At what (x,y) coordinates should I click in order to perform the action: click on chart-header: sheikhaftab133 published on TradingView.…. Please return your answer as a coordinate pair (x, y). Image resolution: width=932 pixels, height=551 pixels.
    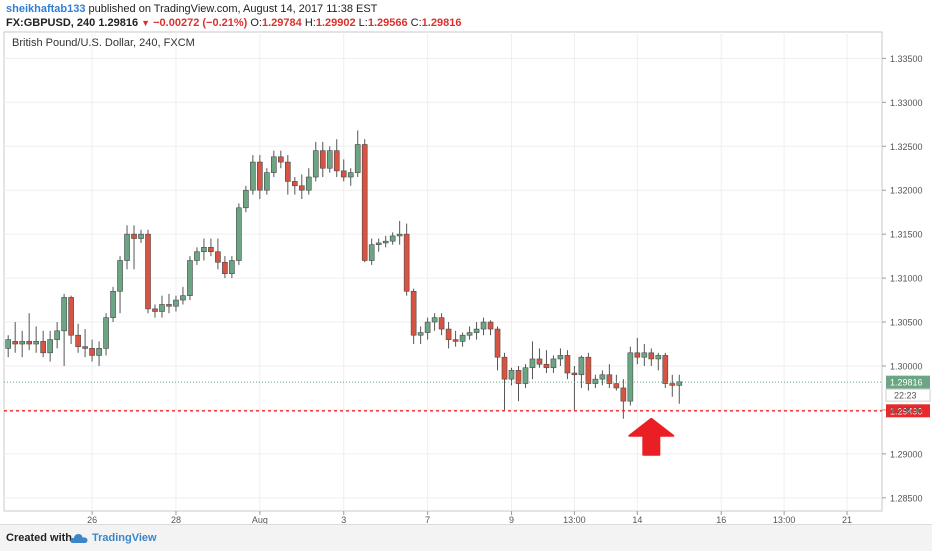
    Looking at the image, I should click on (466, 16).